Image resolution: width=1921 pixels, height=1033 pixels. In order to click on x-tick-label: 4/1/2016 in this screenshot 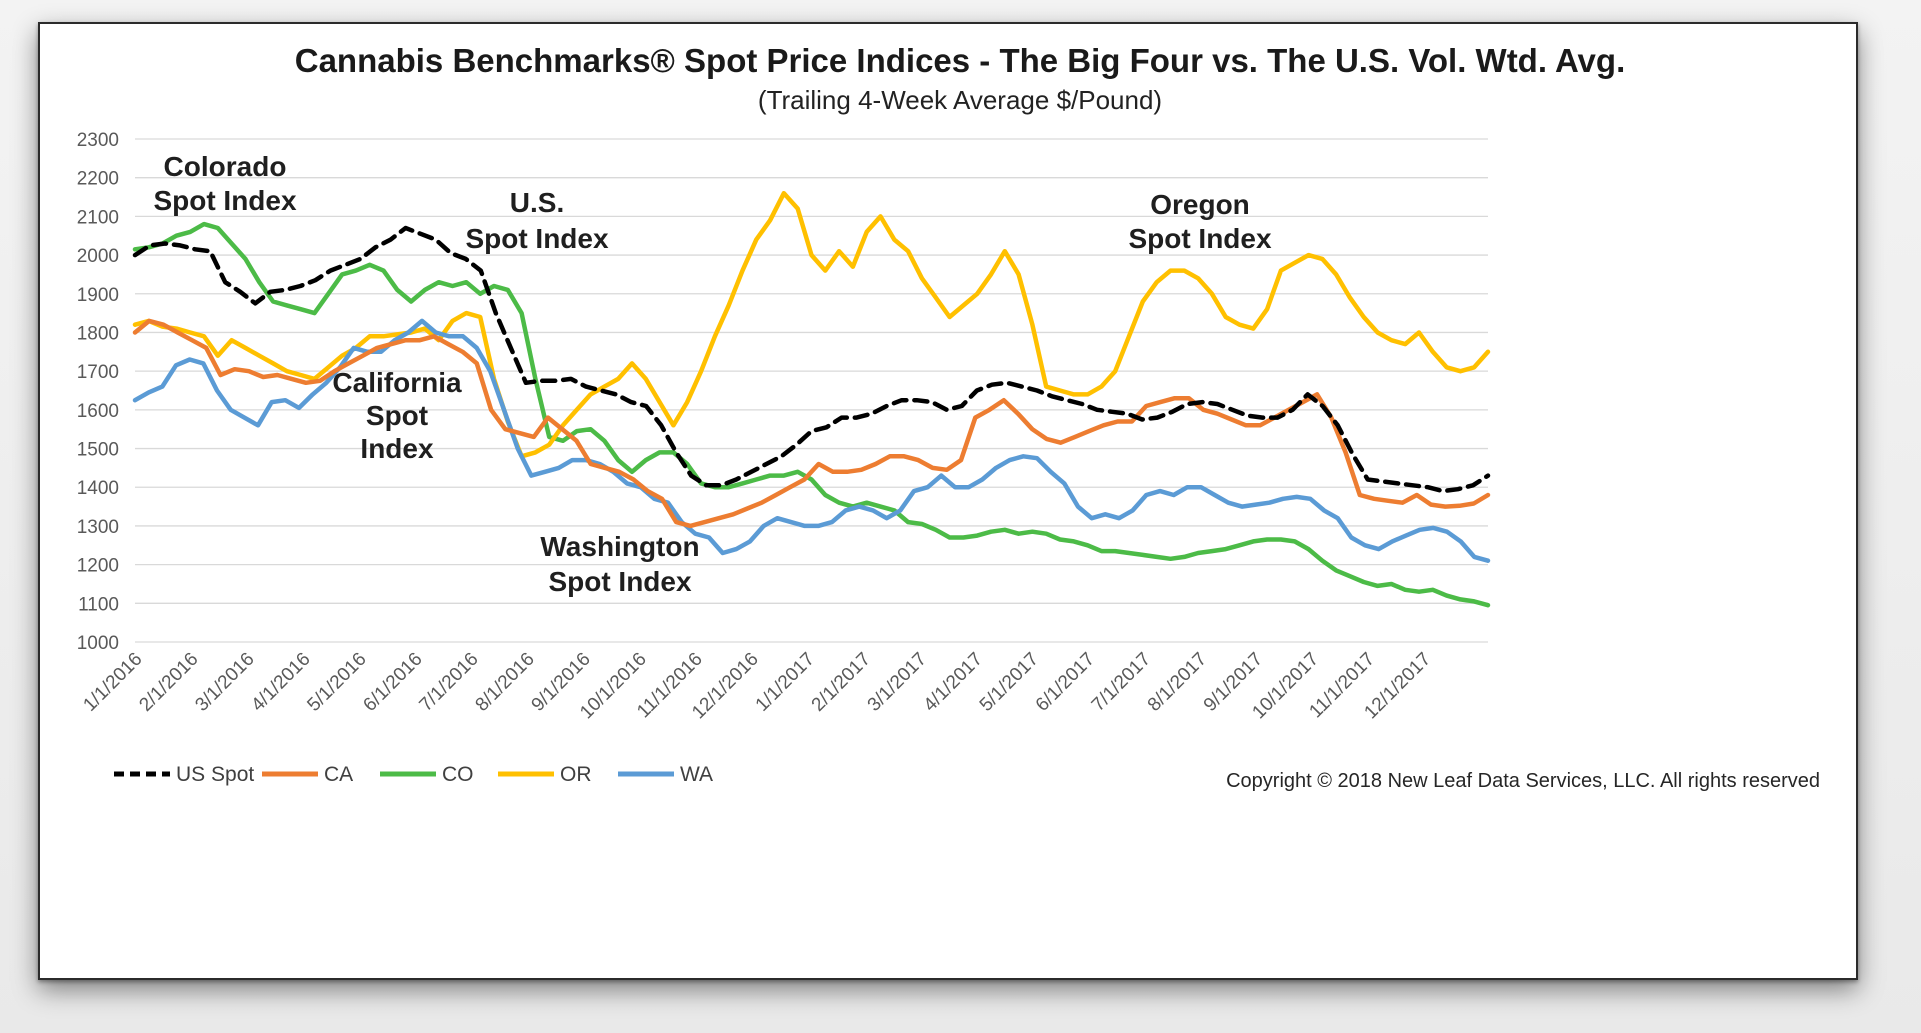, I will do `click(280, 682)`.